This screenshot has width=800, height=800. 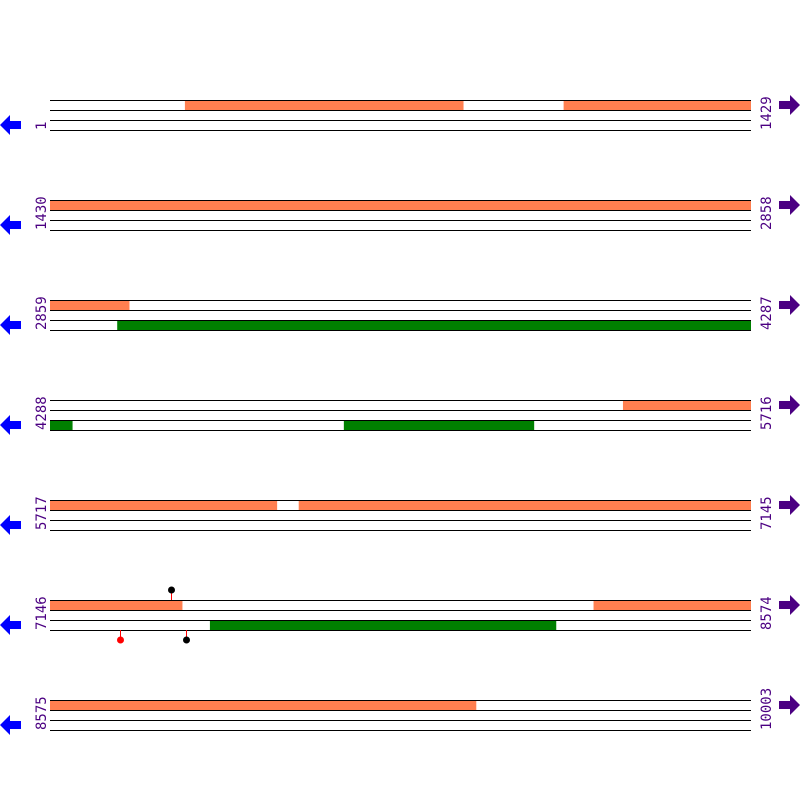 What do you see at coordinates (400, 415) in the screenshot?
I see `sequence-row: 4288 5716` at bounding box center [400, 415].